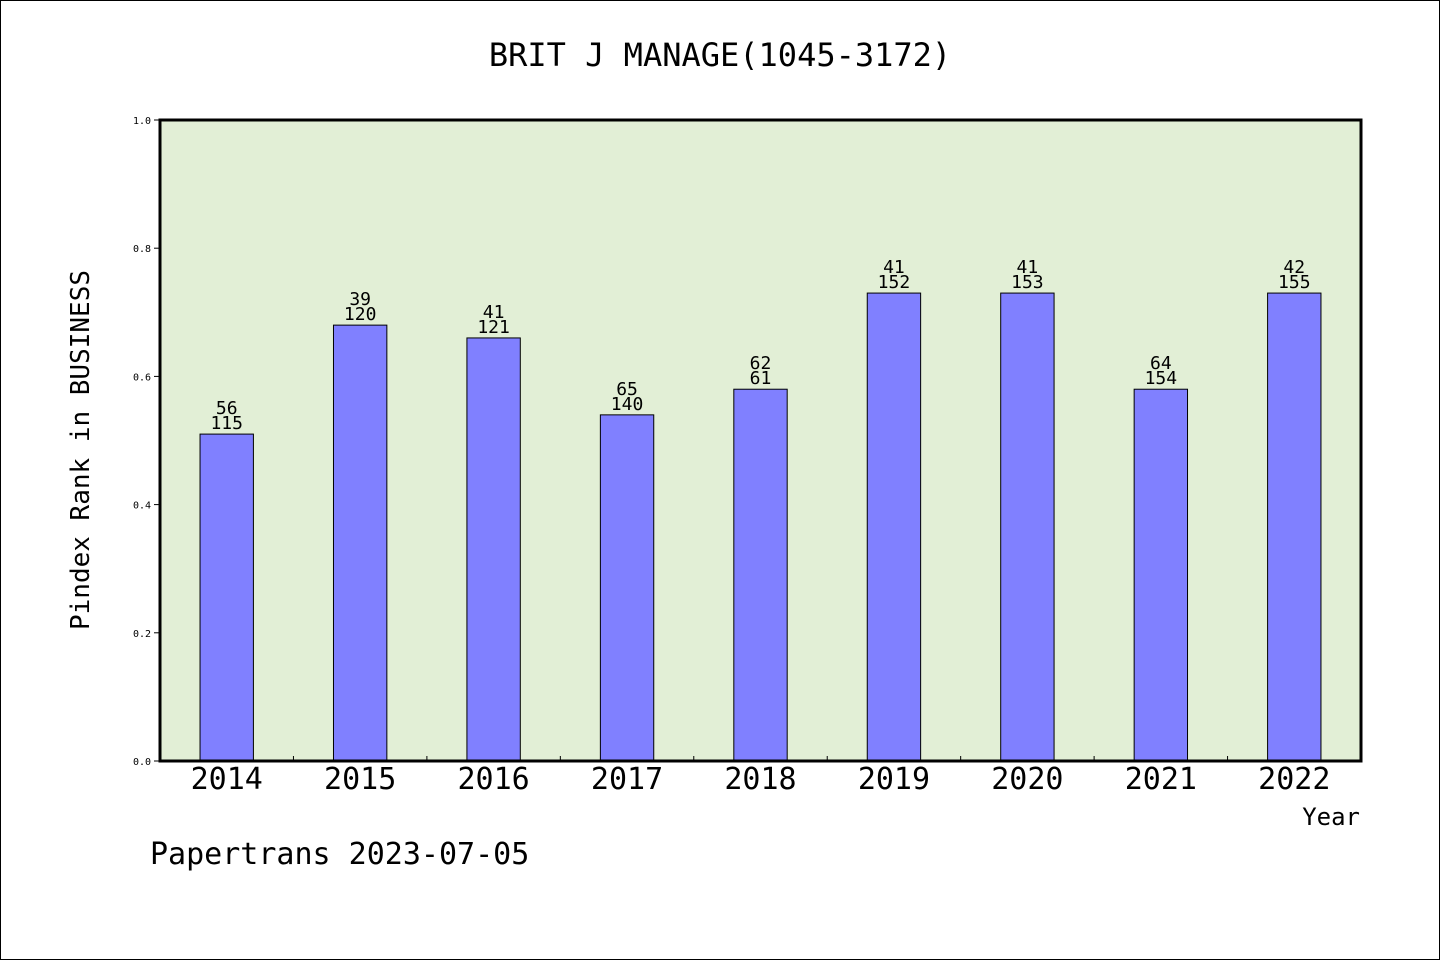 This screenshot has width=1440, height=960. I want to click on x-tick-label: 2016, so click(493, 779).